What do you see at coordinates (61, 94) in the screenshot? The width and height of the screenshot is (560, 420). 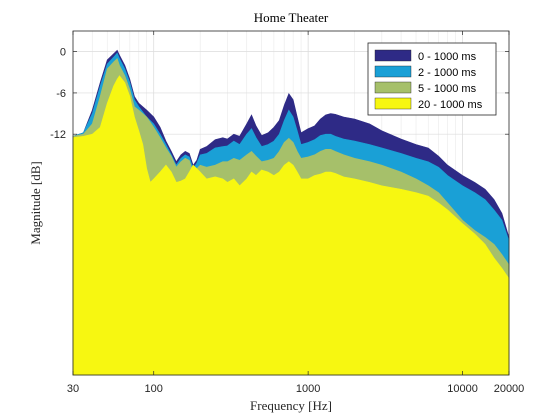 I see `y-tick-label: -6` at bounding box center [61, 94].